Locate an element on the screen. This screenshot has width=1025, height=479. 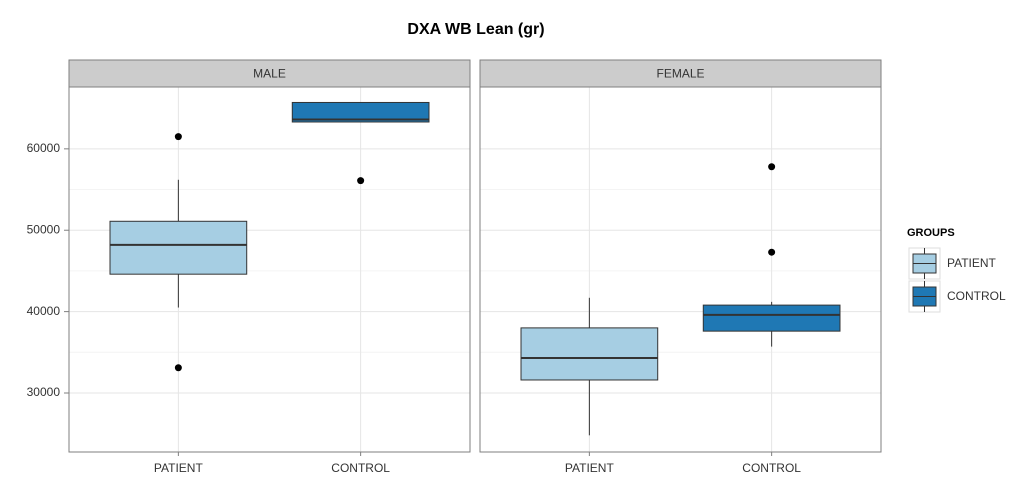
strip is located at coordinates (269, 73).